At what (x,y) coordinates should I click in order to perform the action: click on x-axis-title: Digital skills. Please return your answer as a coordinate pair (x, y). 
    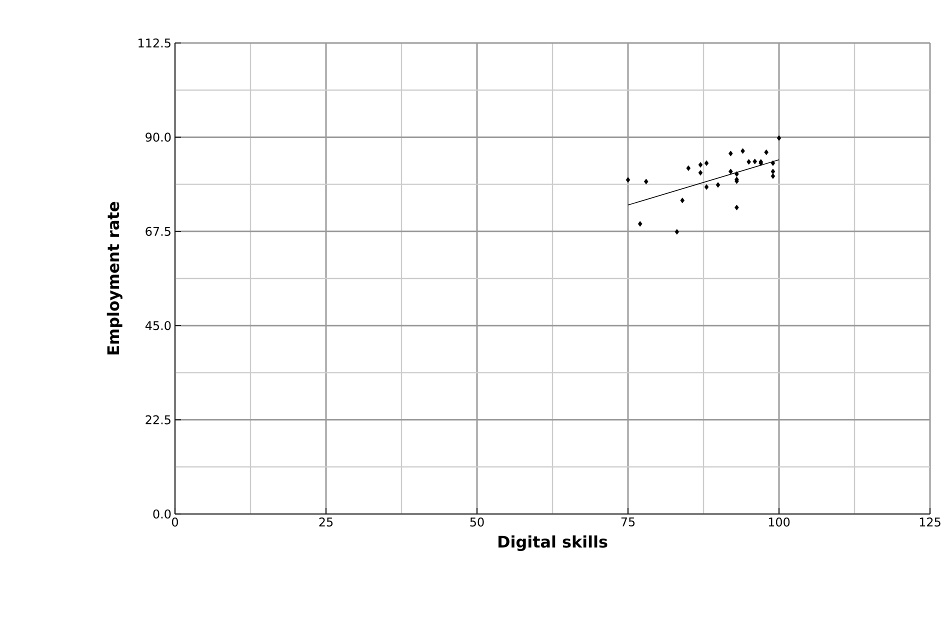
    Looking at the image, I should click on (553, 543).